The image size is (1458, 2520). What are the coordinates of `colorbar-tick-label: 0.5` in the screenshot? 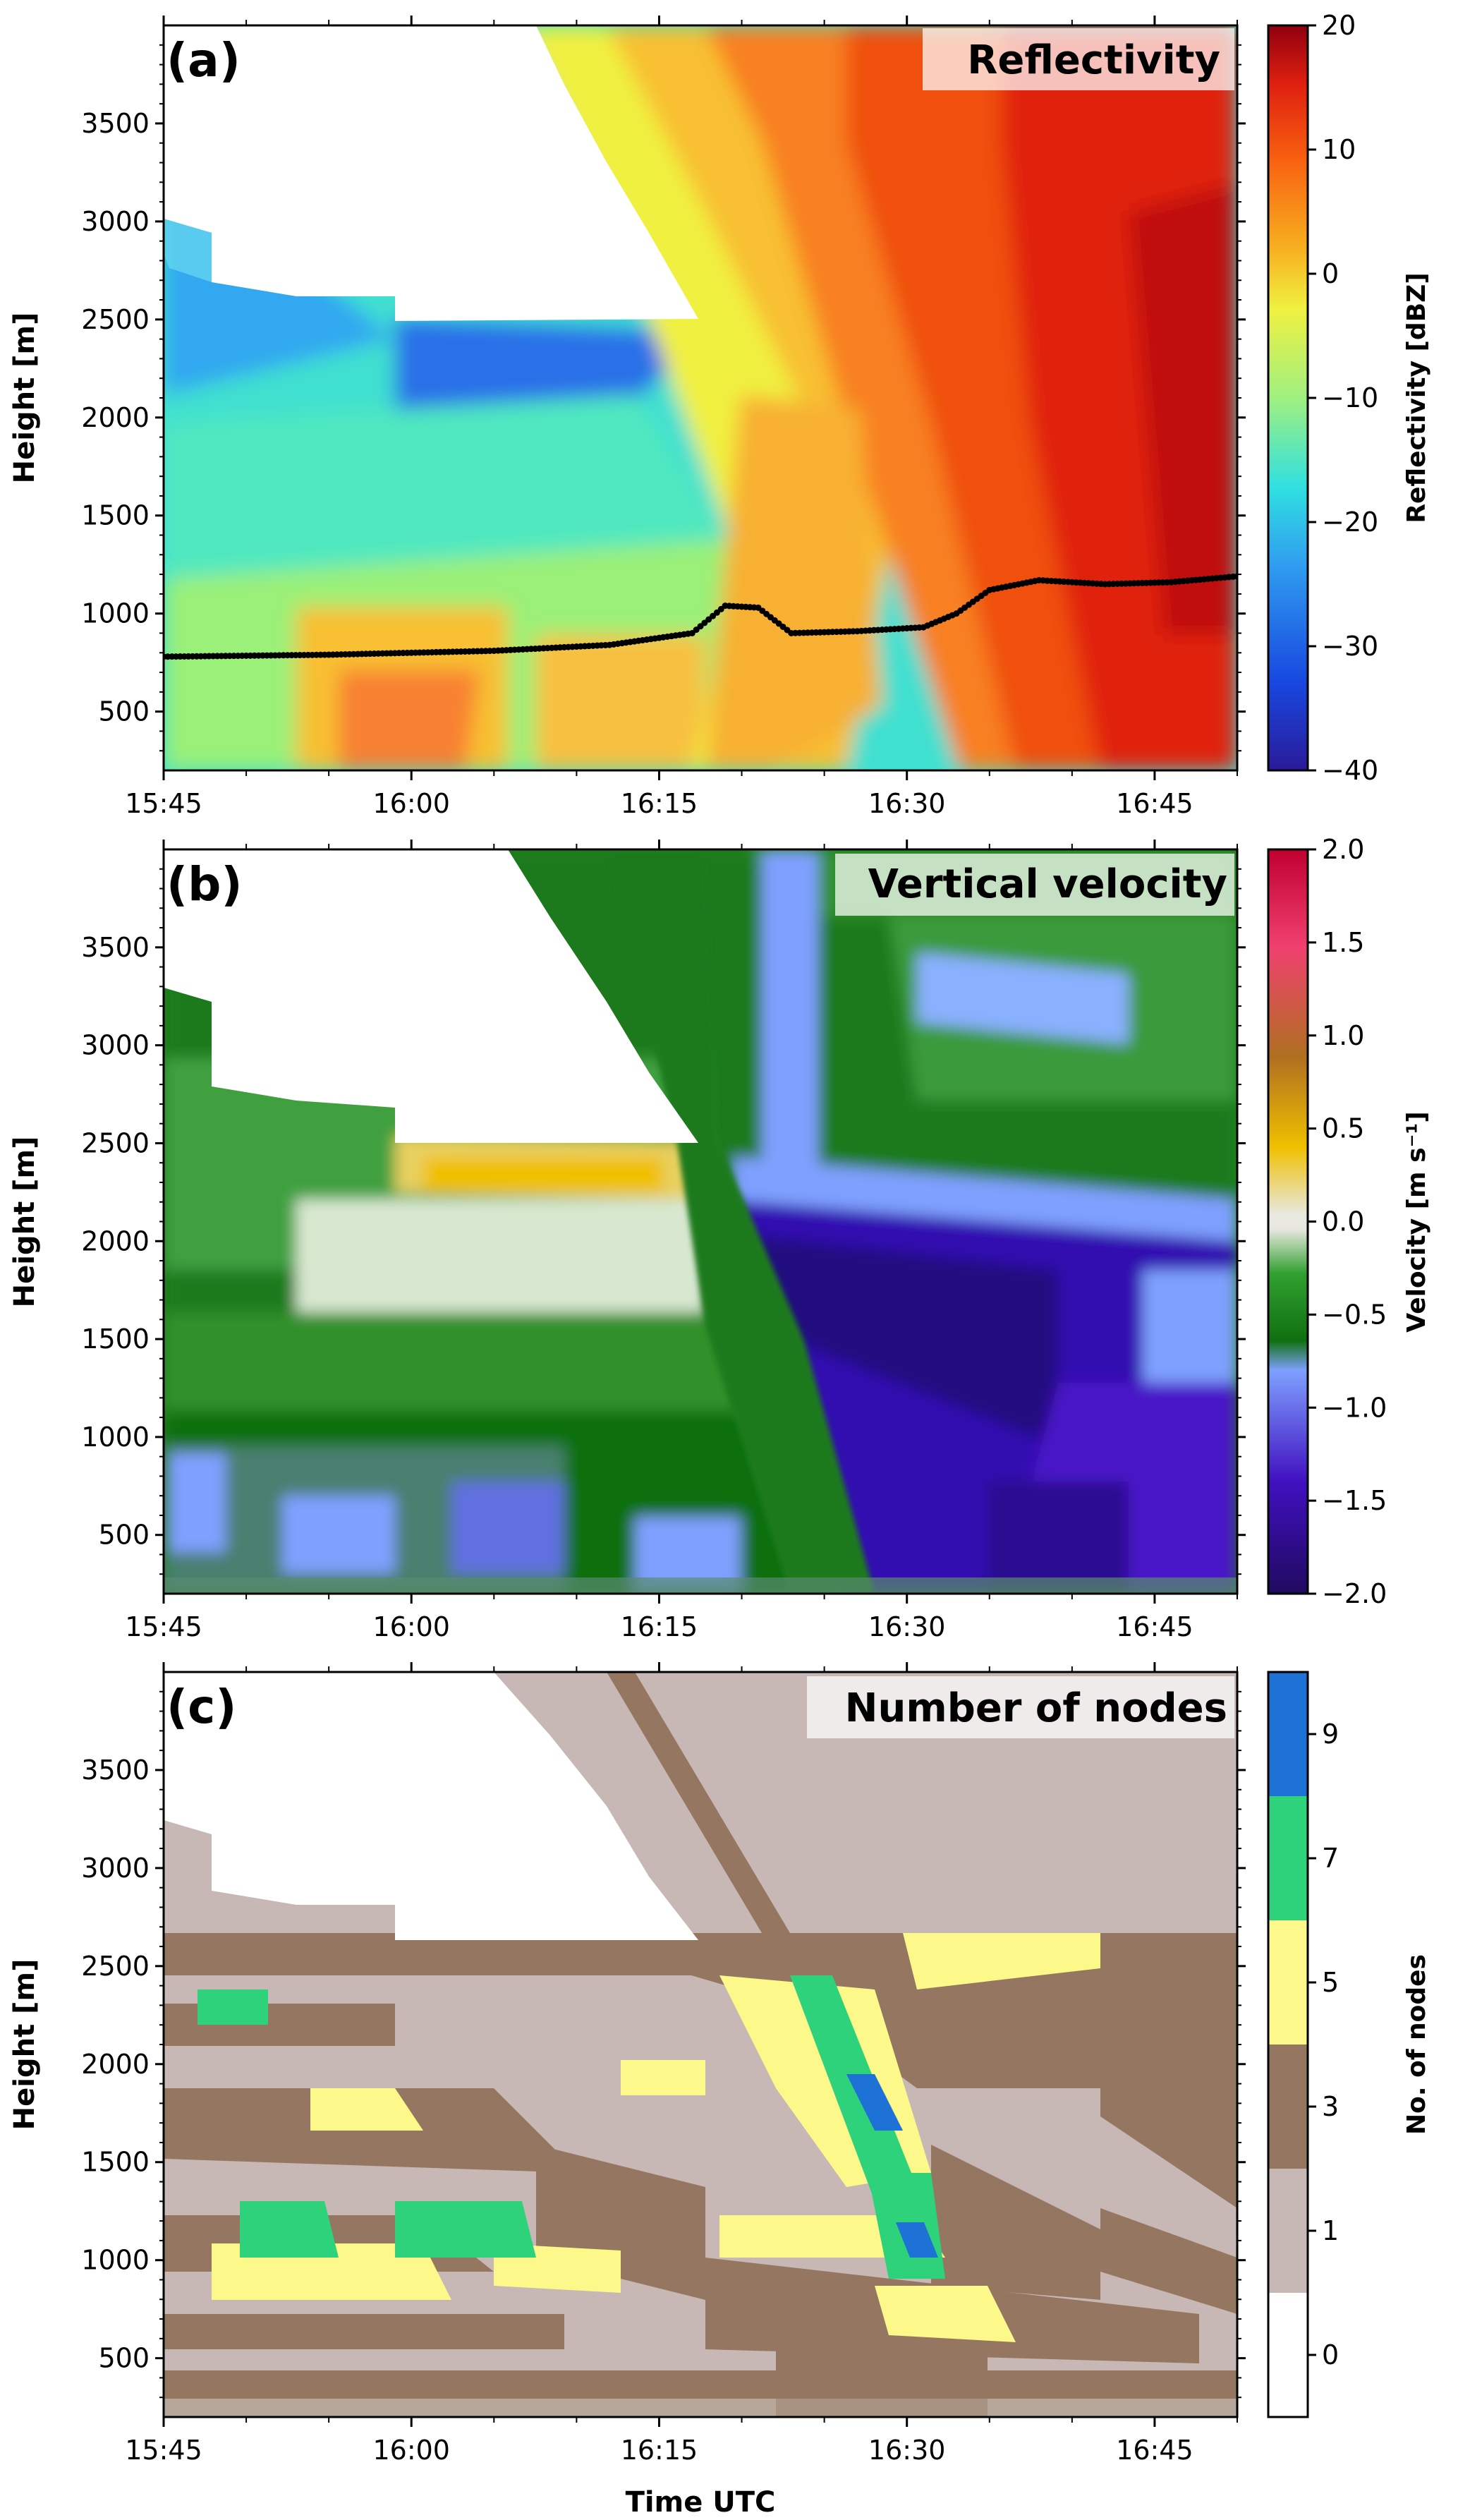 It's located at (1343, 1129).